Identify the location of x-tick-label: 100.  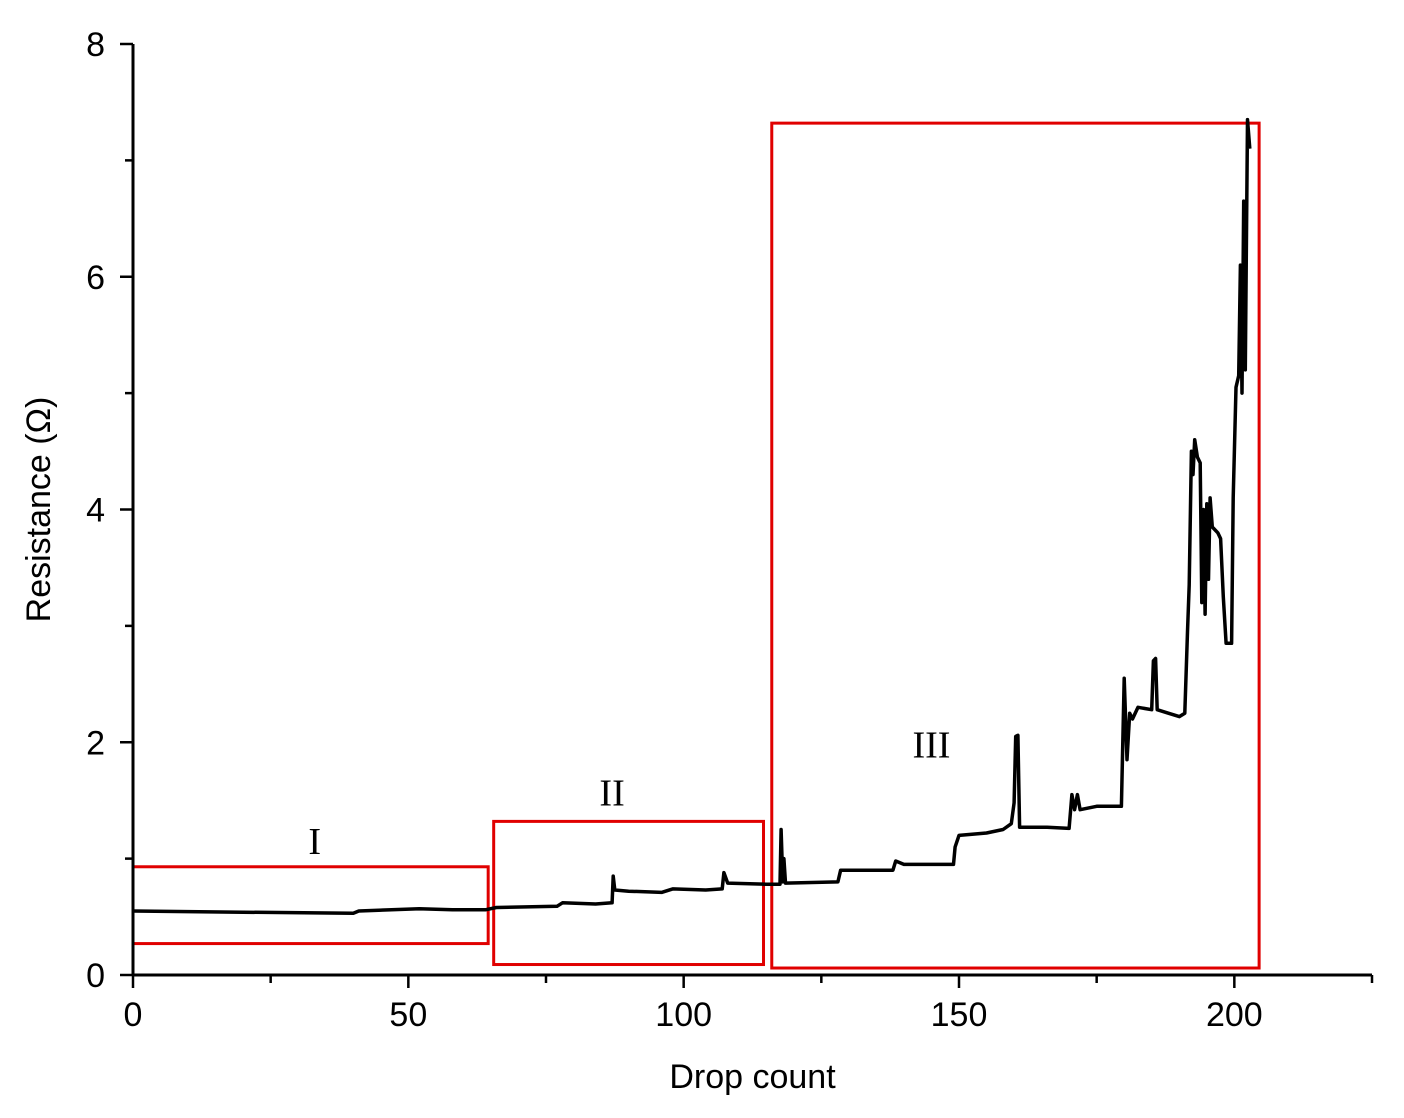
(683, 1015).